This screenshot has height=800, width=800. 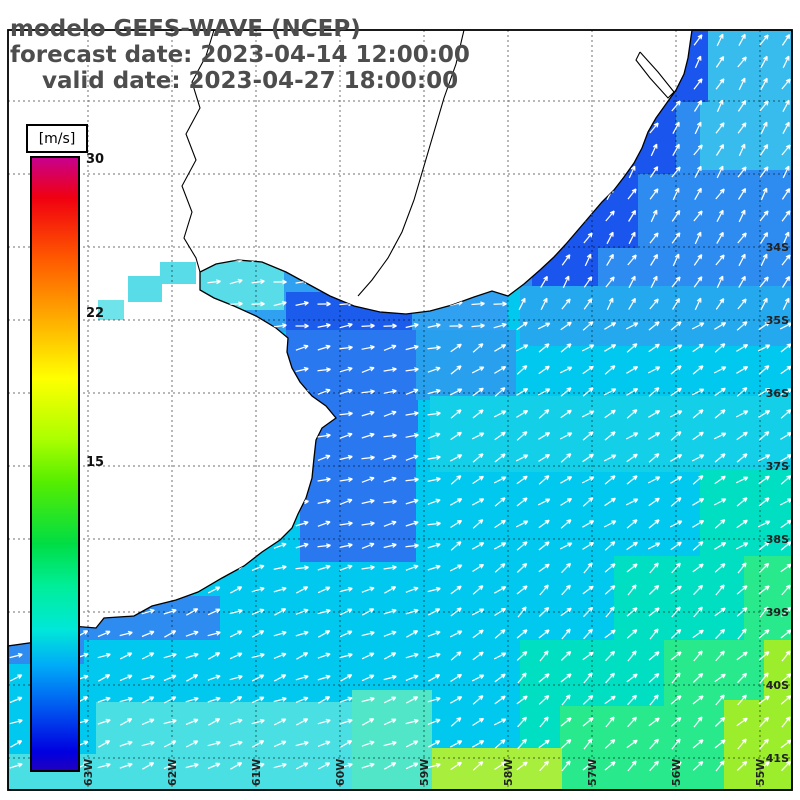 What do you see at coordinates (240, 55) in the screenshot?
I see `forecast-date-label: forecast date: 2023-04-14 12:00:00` at bounding box center [240, 55].